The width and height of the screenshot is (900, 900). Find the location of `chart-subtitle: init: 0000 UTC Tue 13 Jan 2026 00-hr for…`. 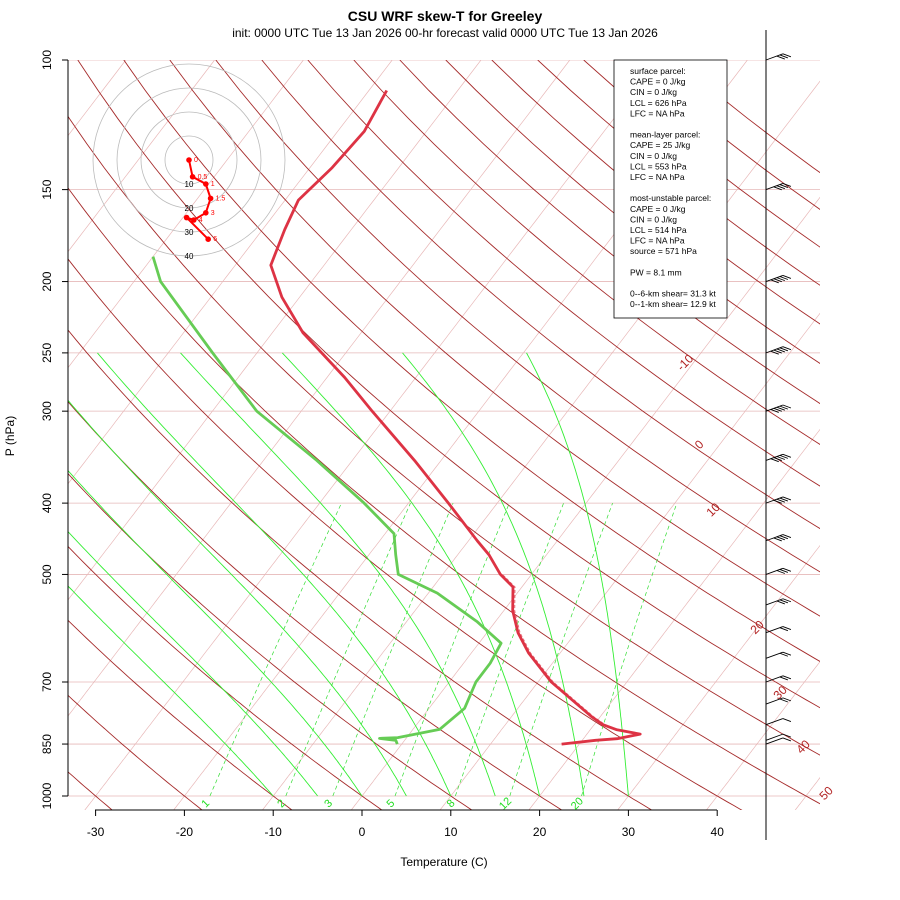

chart-subtitle: init: 0000 UTC Tue 13 Jan 2026 00-hr for… is located at coordinates (445, 33).